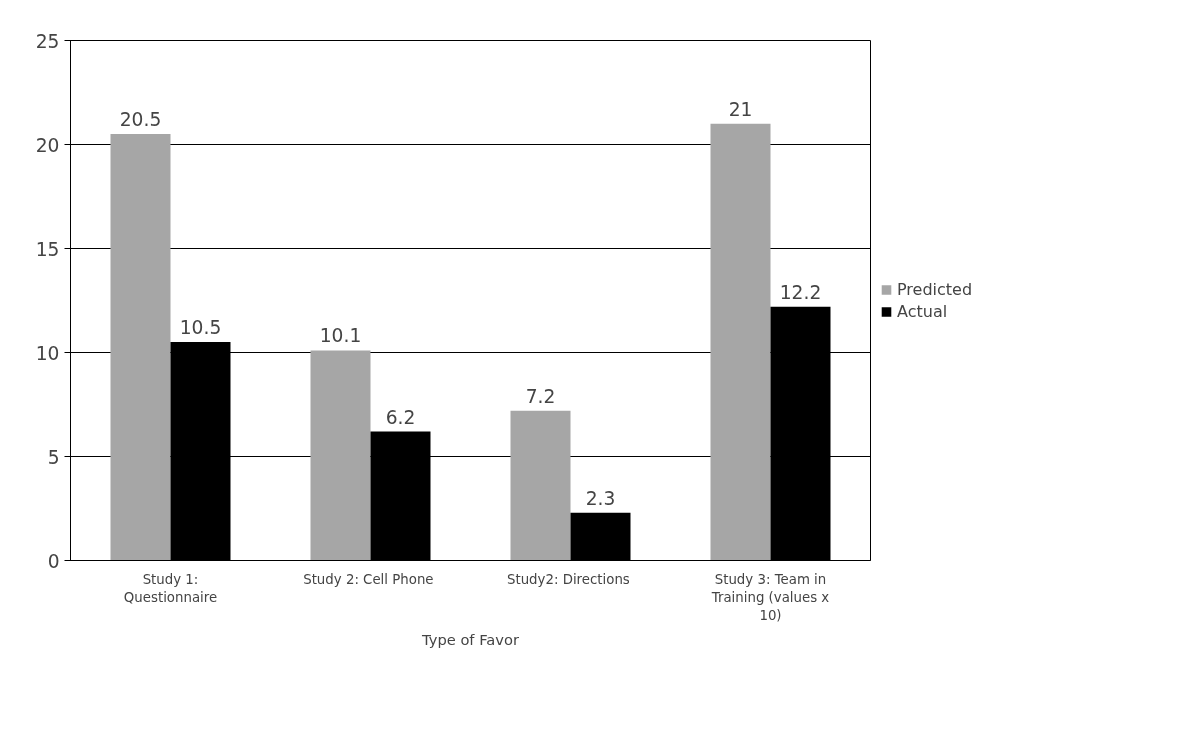 This screenshot has height=744, width=1186. I want to click on x-axis-title: Type of Favor, so click(470, 639).